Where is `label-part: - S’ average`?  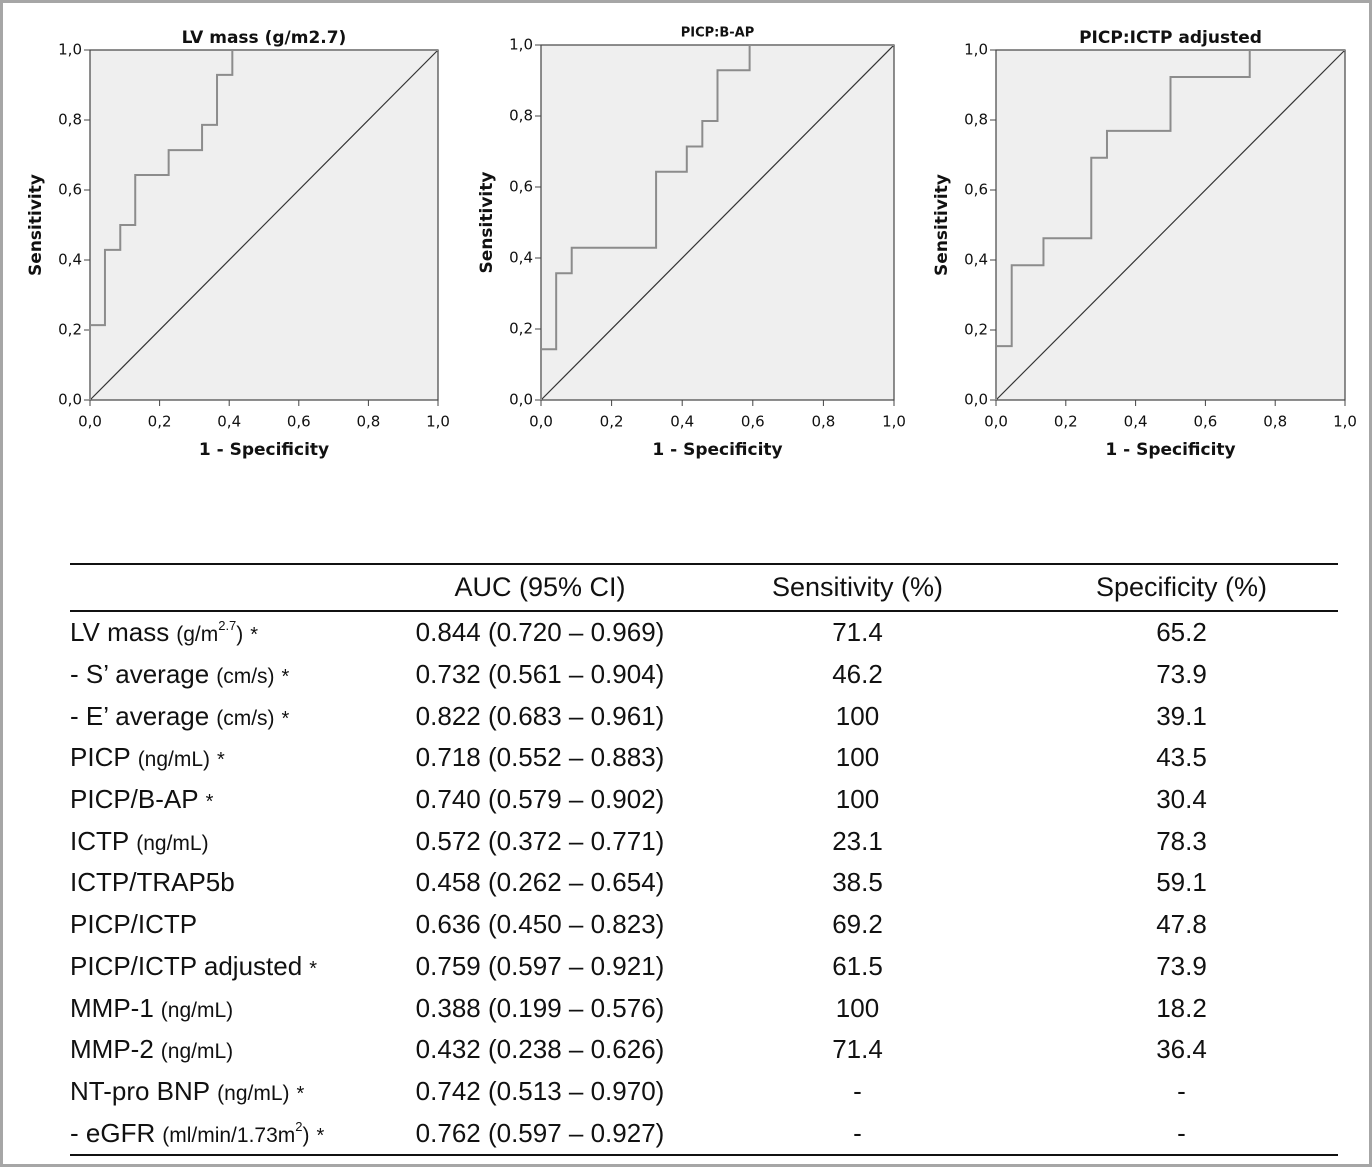 label-part: - S’ average is located at coordinates (140, 674).